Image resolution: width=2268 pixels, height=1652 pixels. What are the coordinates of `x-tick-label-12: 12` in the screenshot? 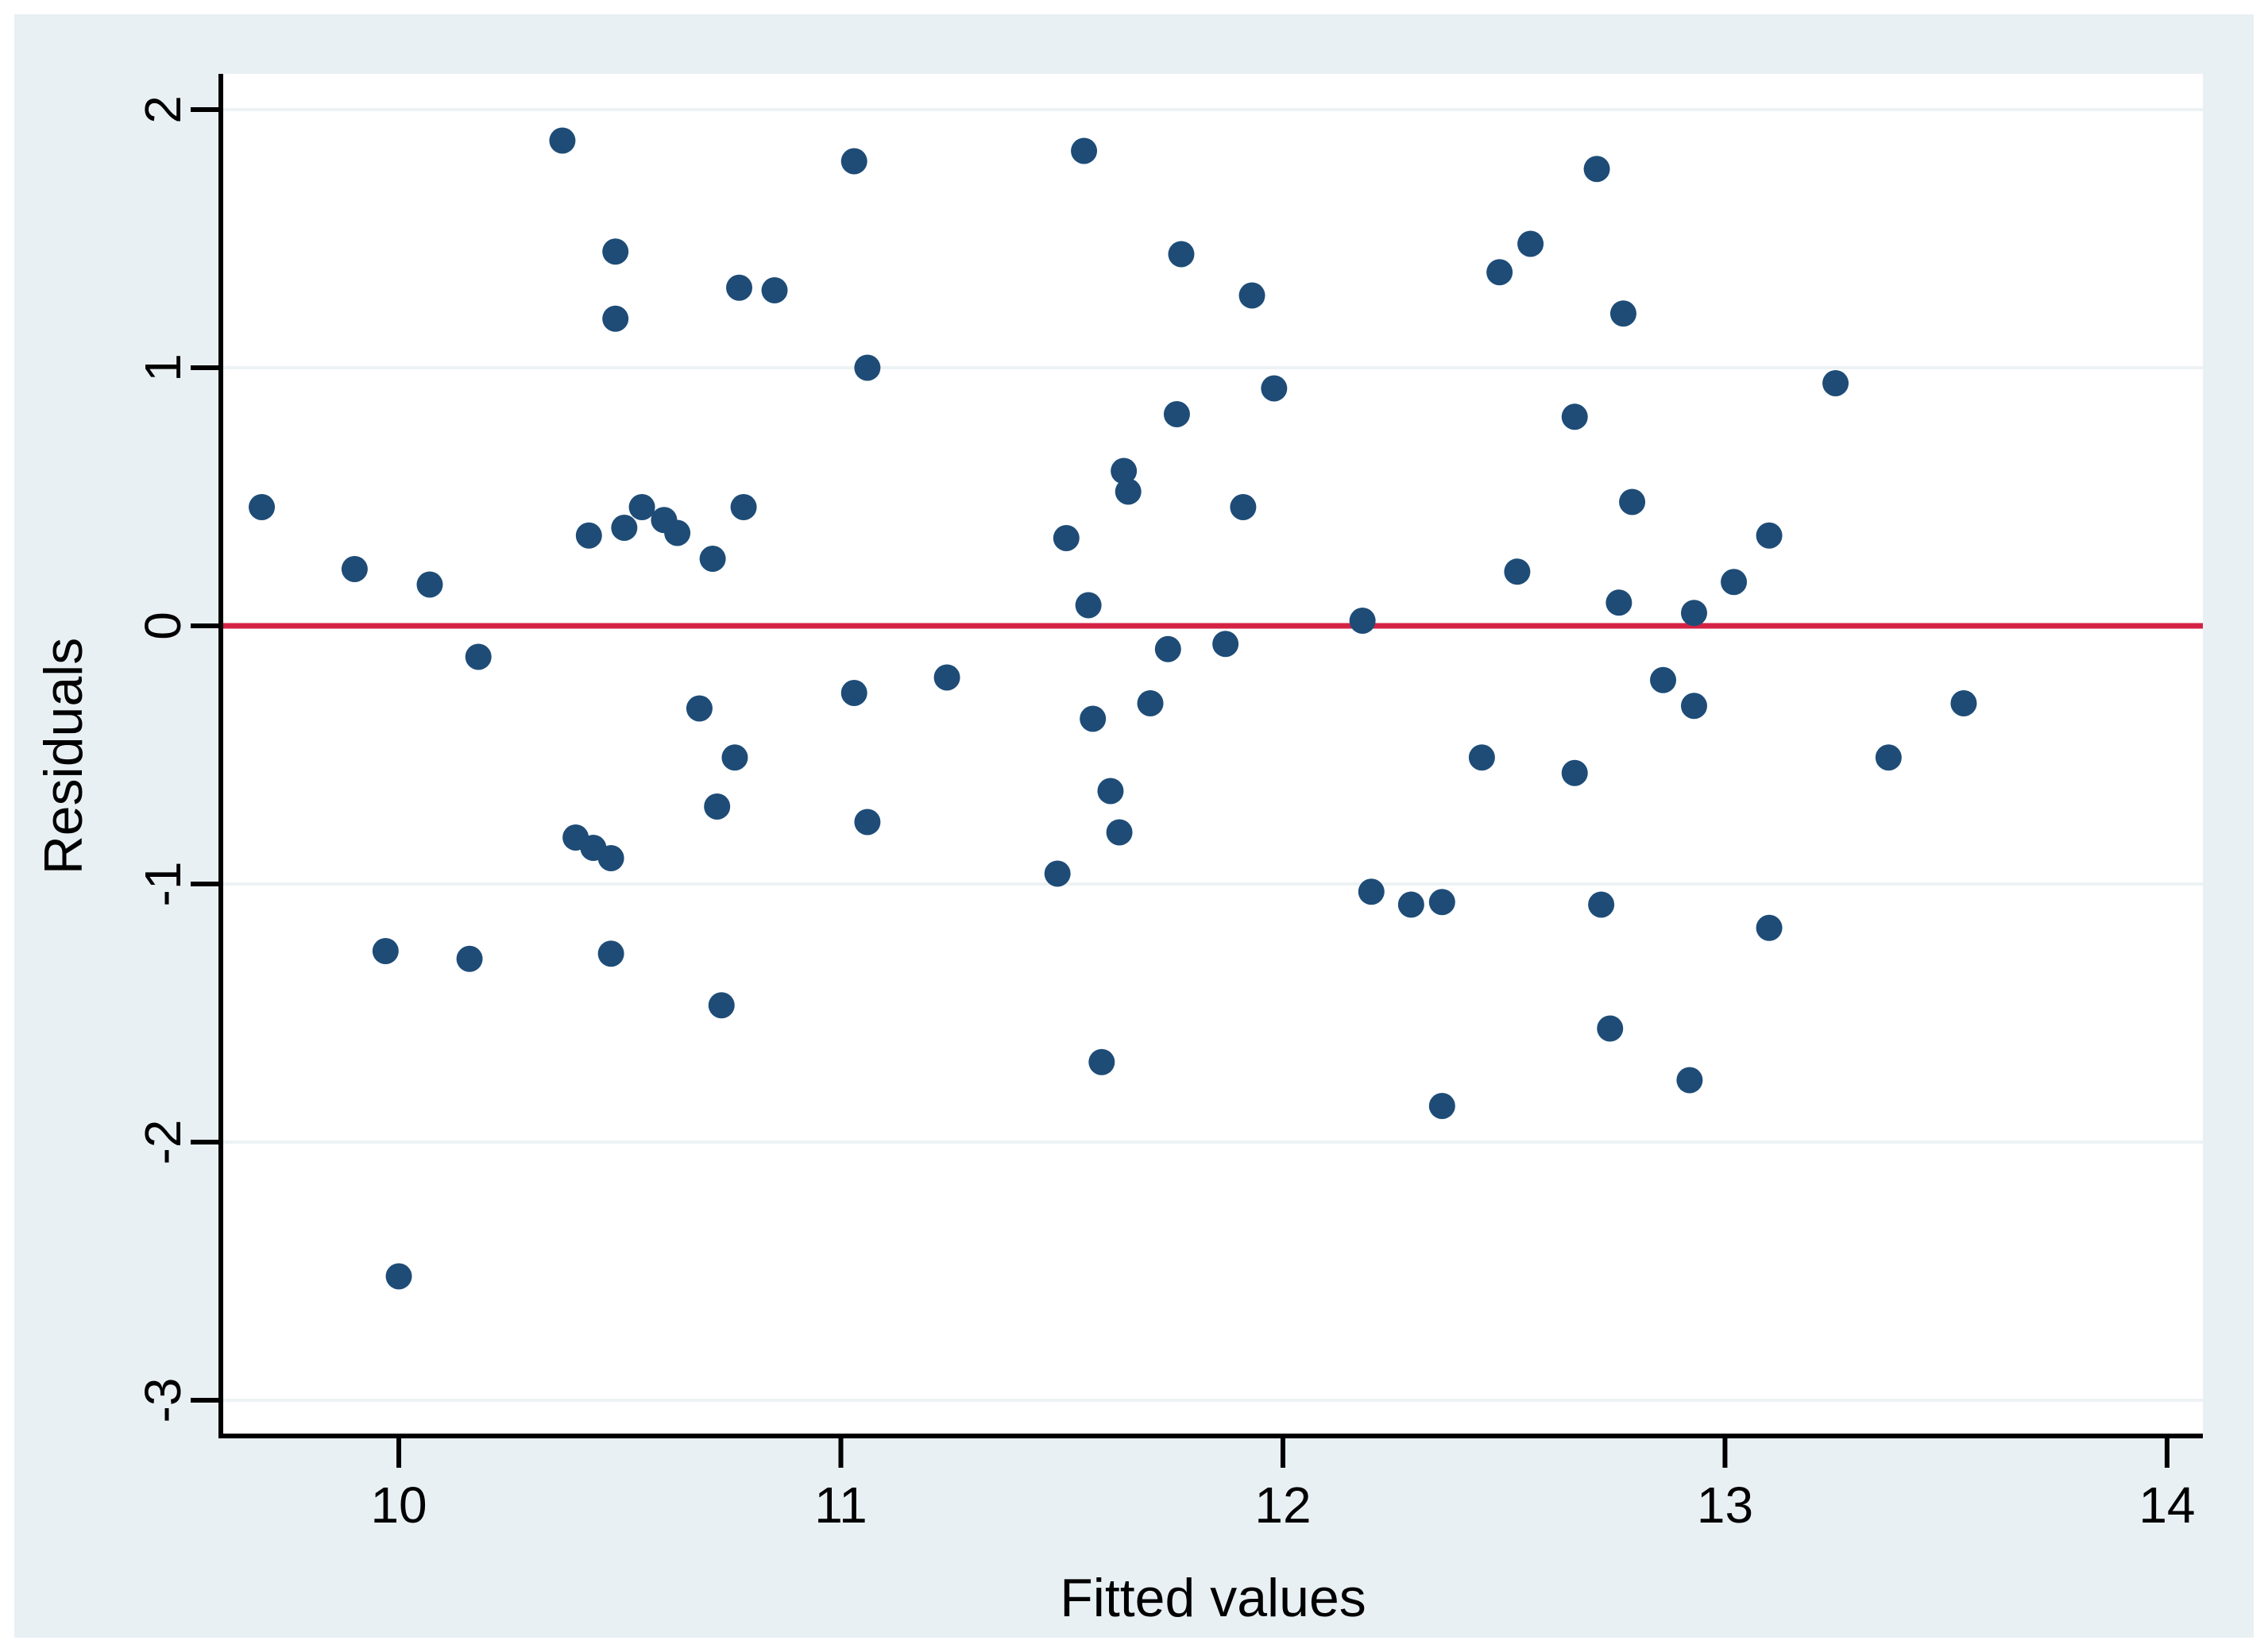 It's located at (1283, 1505).